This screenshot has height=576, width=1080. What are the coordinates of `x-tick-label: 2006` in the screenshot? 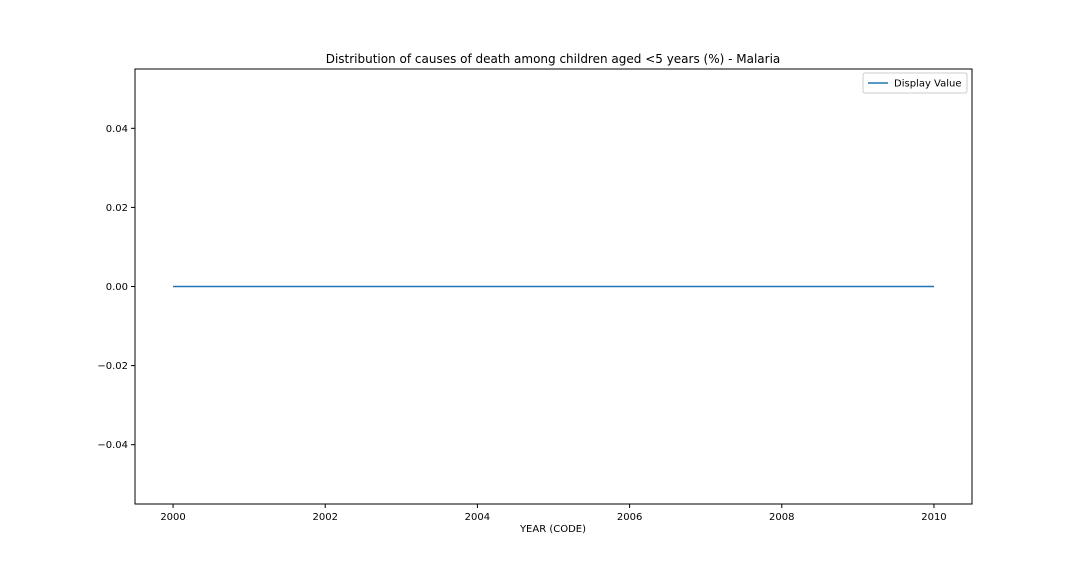 It's located at (629, 517).